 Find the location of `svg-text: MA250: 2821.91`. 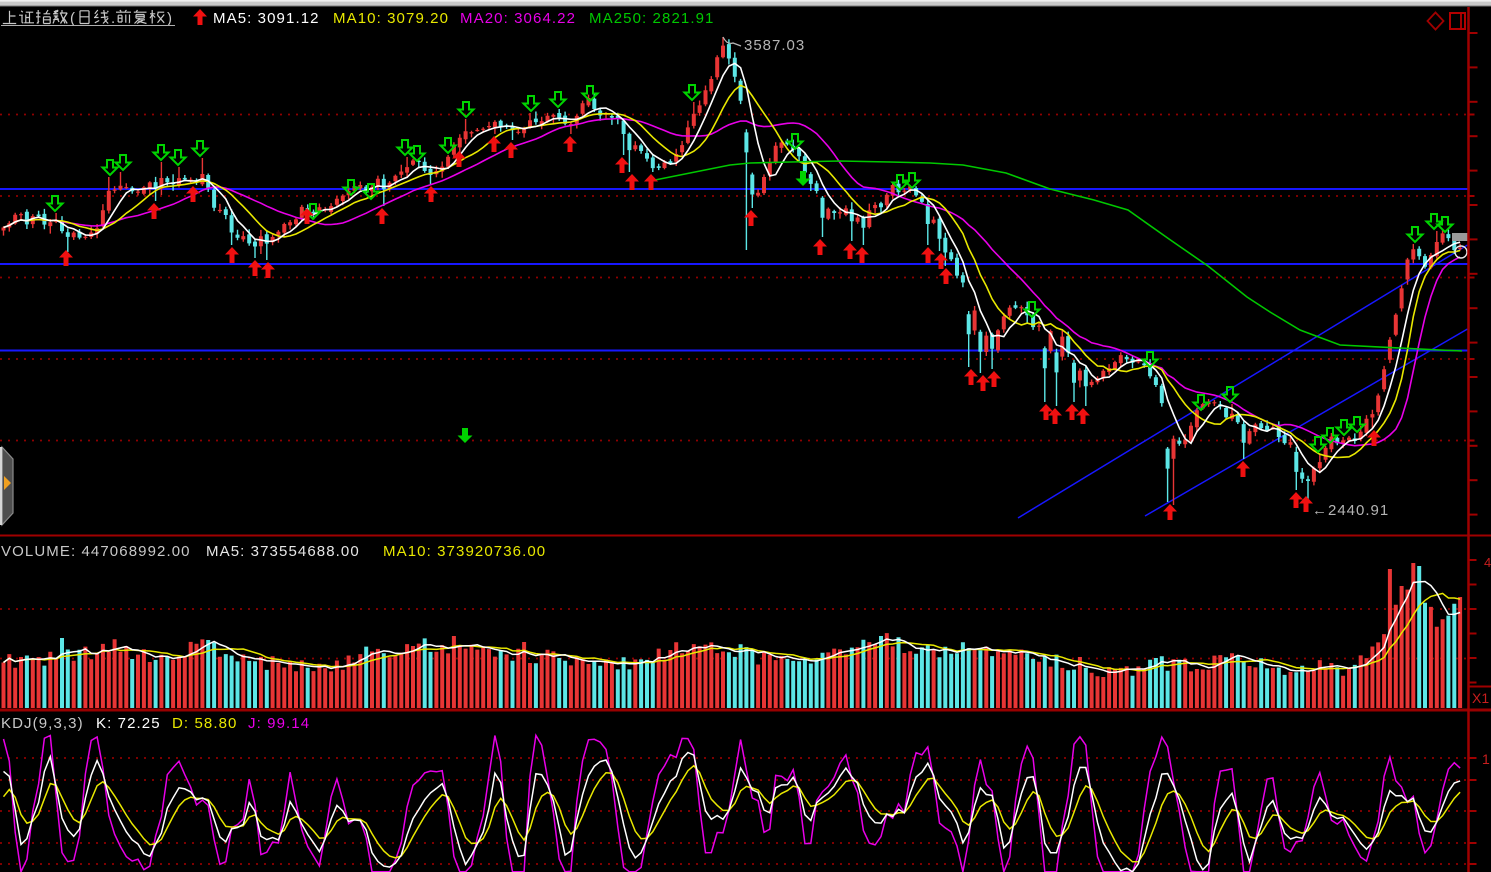

svg-text: MA250: 2821.91 is located at coordinates (651, 18).